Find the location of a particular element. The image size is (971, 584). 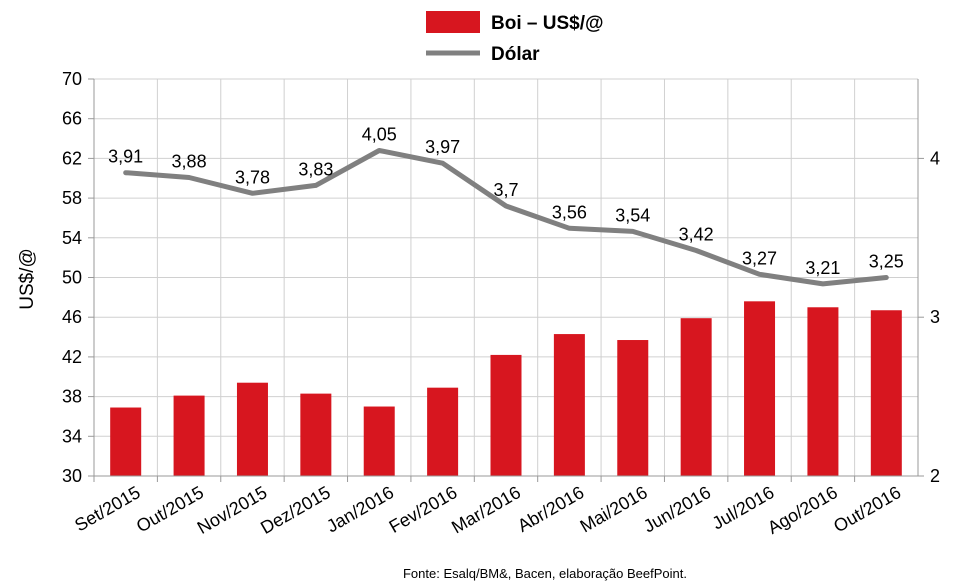

legend-swatch-boi is located at coordinates (453, 22).